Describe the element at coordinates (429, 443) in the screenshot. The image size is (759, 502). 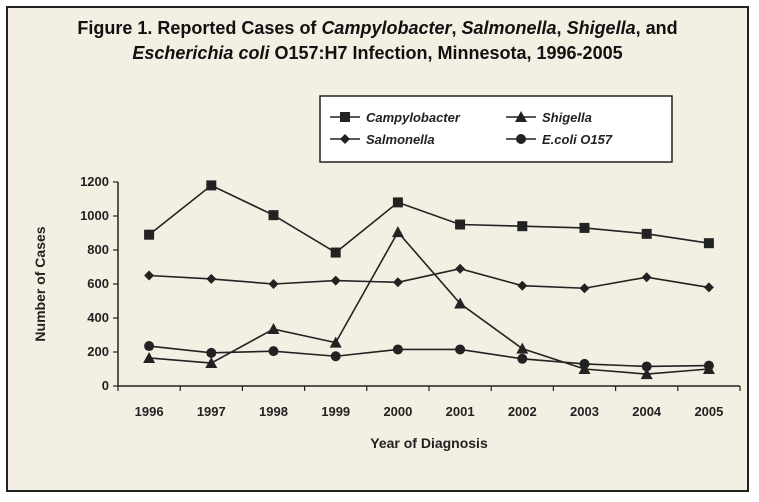
I see `x-axis-title: Year of Diagnosis` at that location.